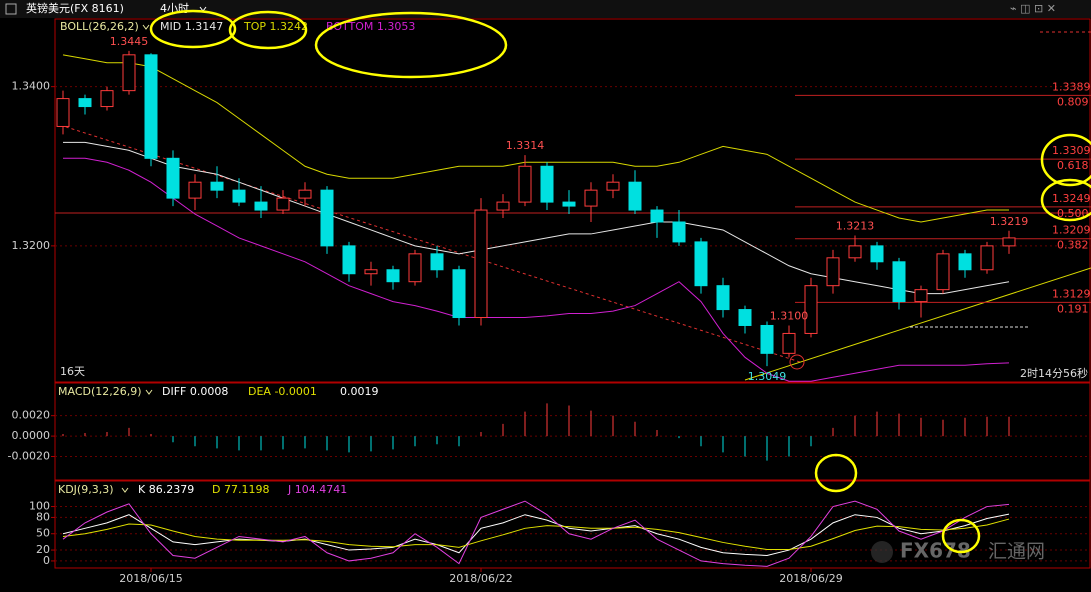 The image size is (1091, 592). Describe the element at coordinates (191, 26) in the screenshot. I see `legend-entry: MID 1.3147` at that location.